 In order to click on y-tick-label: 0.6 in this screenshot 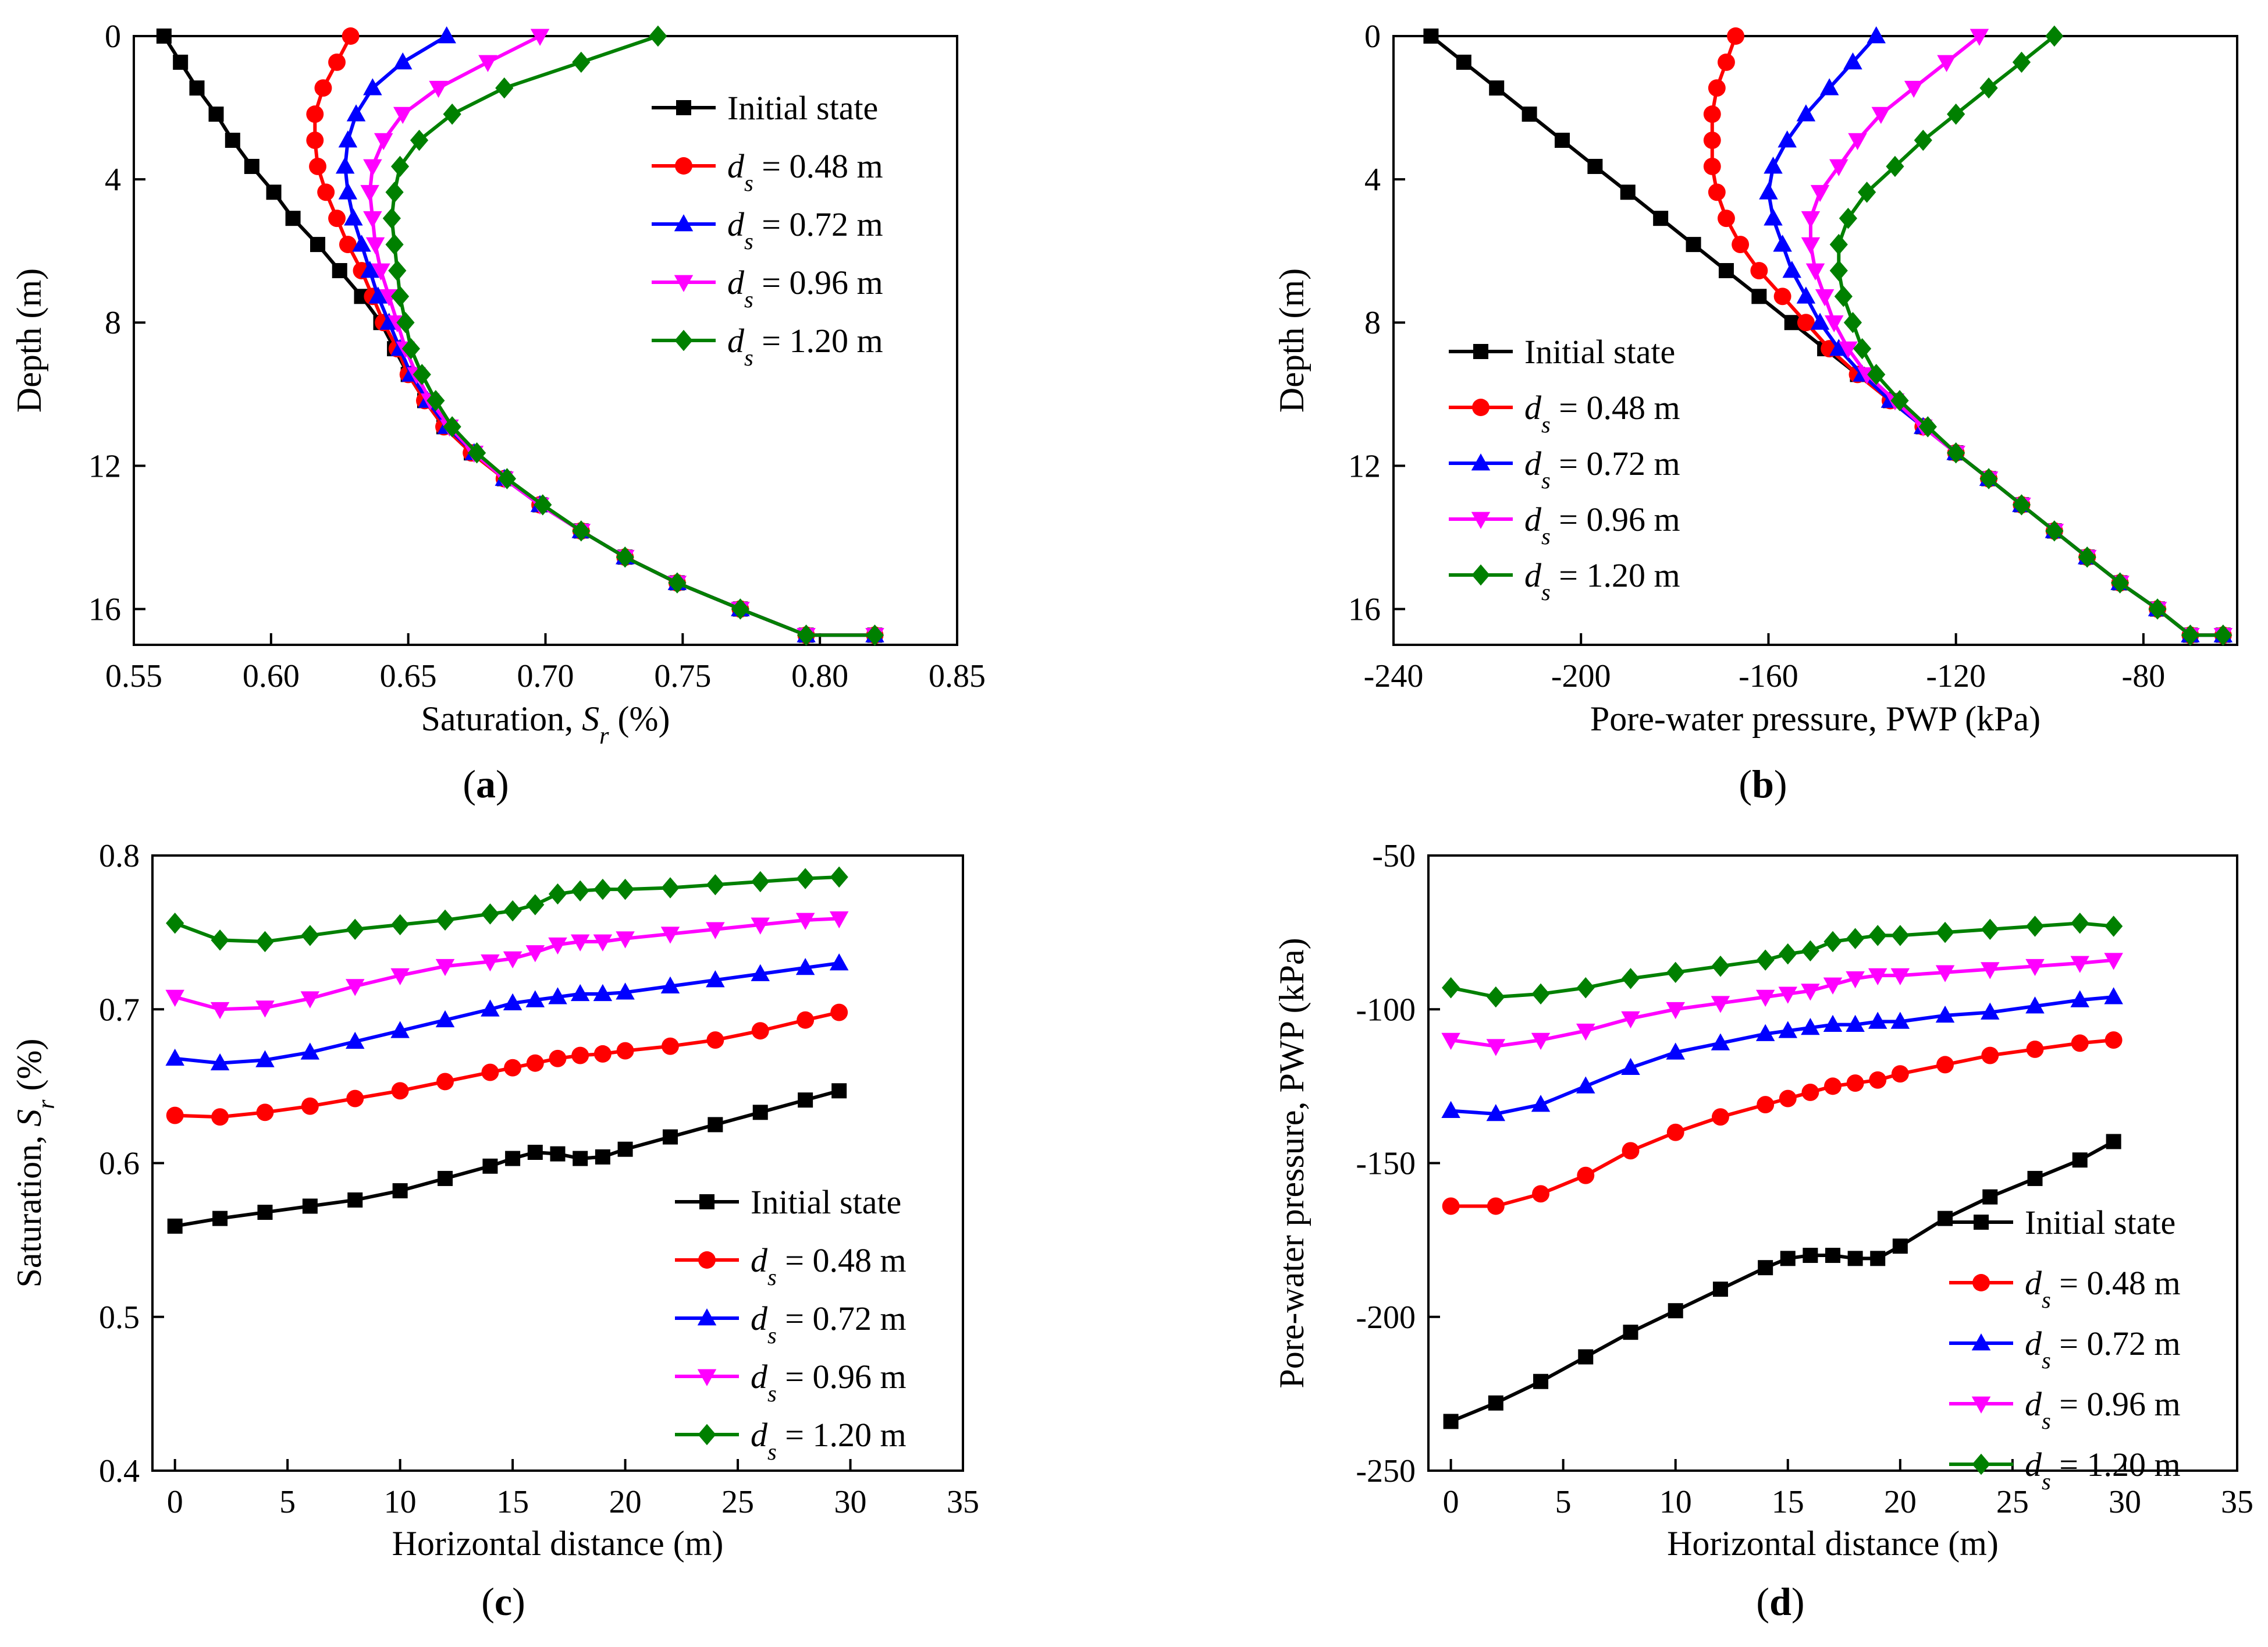, I will do `click(119, 1164)`.